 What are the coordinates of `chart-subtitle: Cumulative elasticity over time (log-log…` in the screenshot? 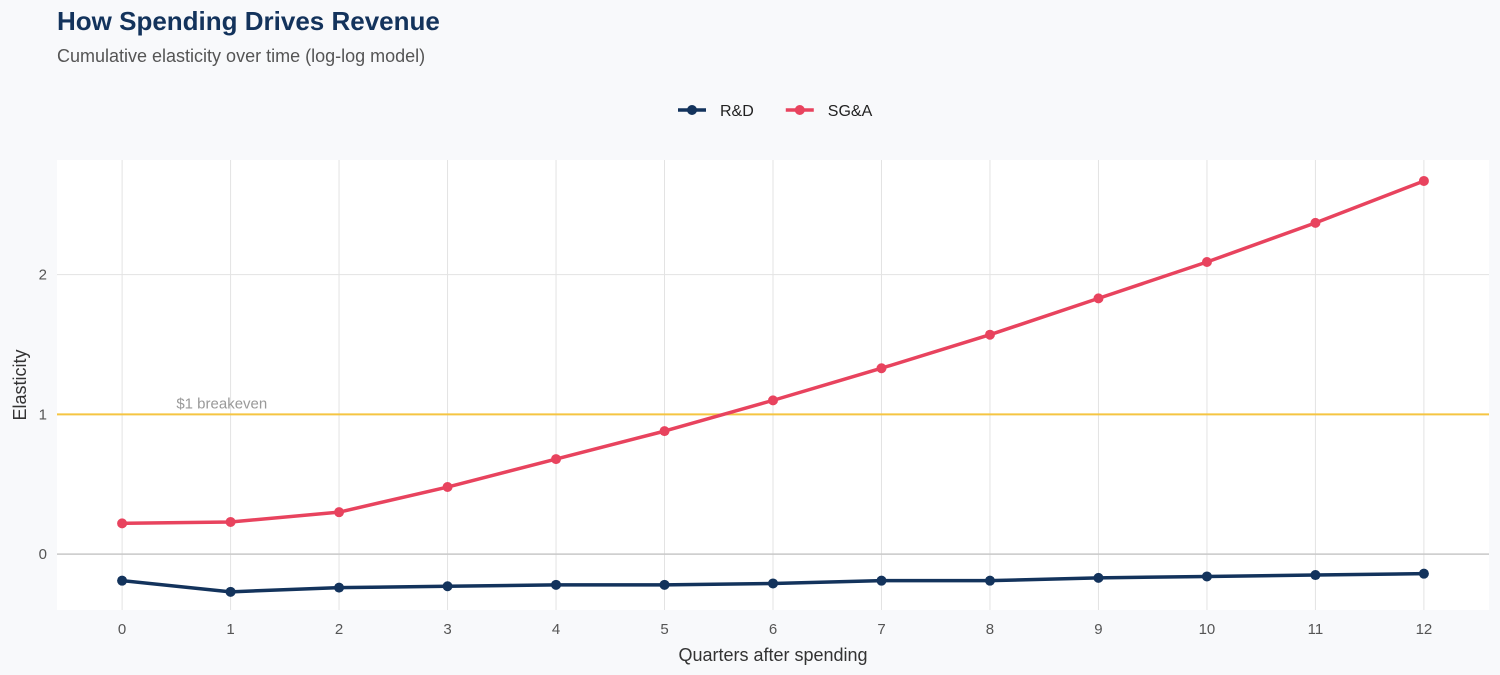 It's located at (241, 56).